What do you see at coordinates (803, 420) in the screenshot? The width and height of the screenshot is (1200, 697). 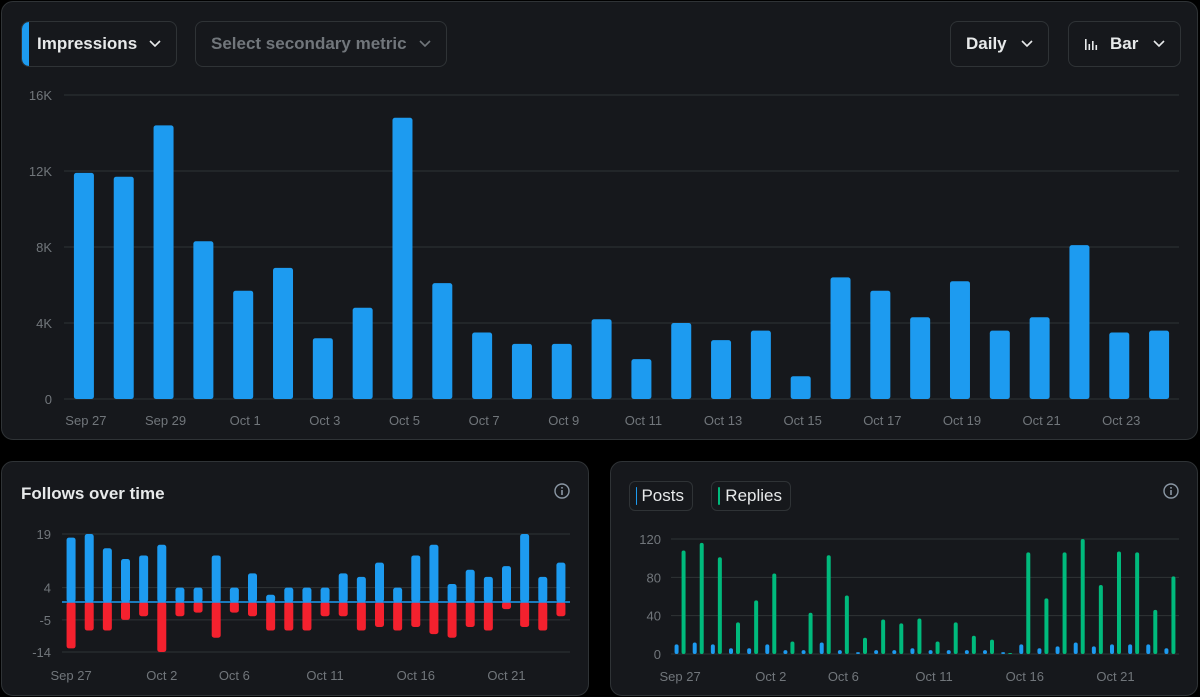 I see `x-tick-label: Oct 15` at bounding box center [803, 420].